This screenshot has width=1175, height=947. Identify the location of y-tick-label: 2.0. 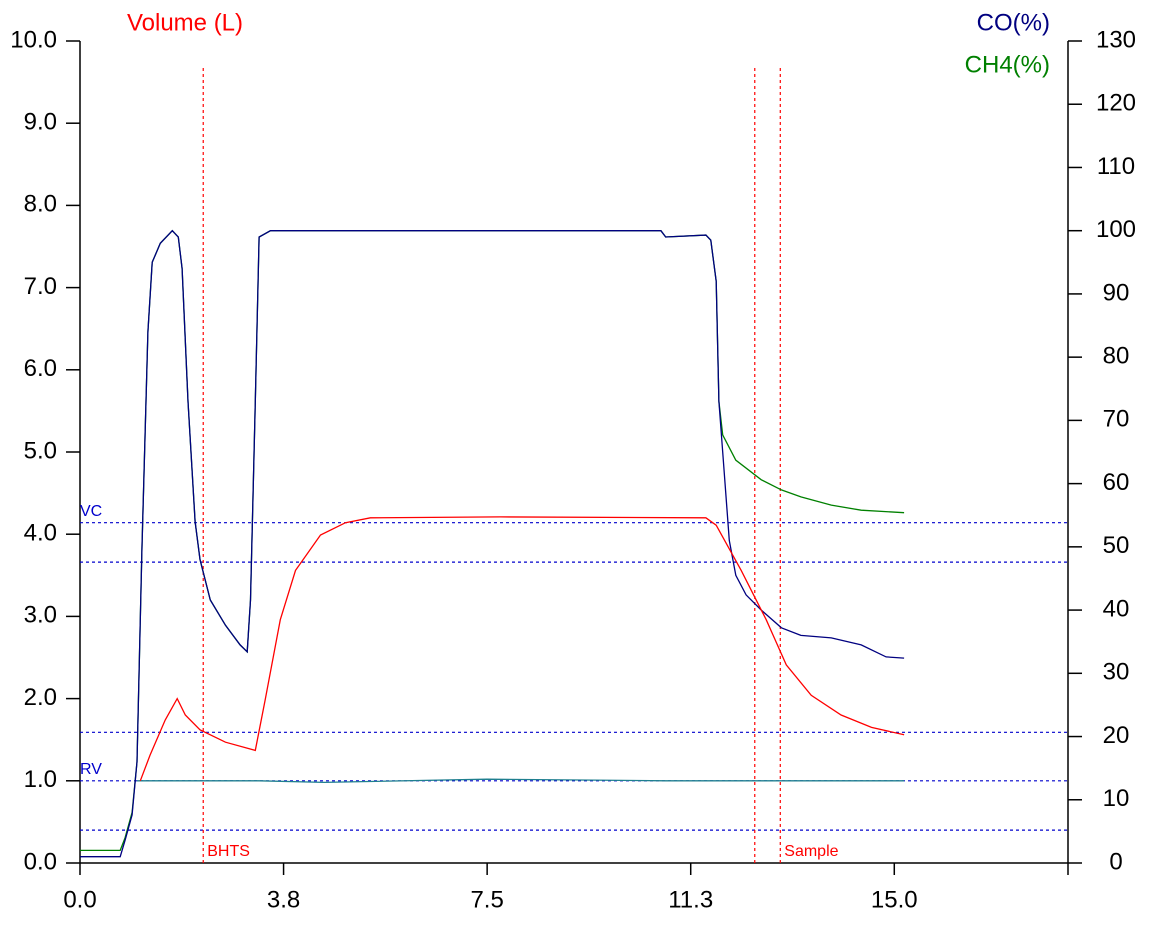
(40, 697).